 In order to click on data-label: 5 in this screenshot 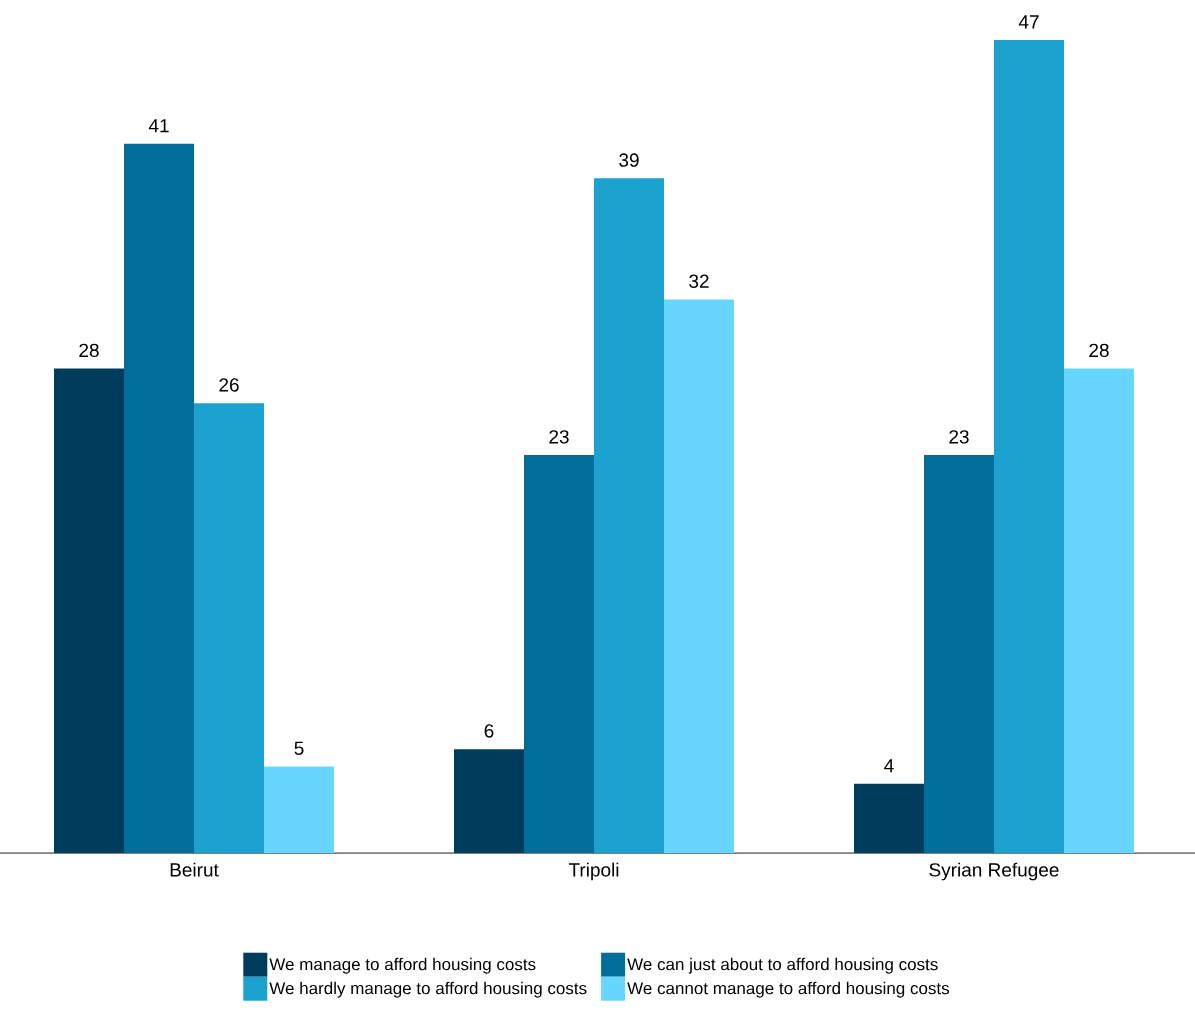, I will do `click(299, 748)`.